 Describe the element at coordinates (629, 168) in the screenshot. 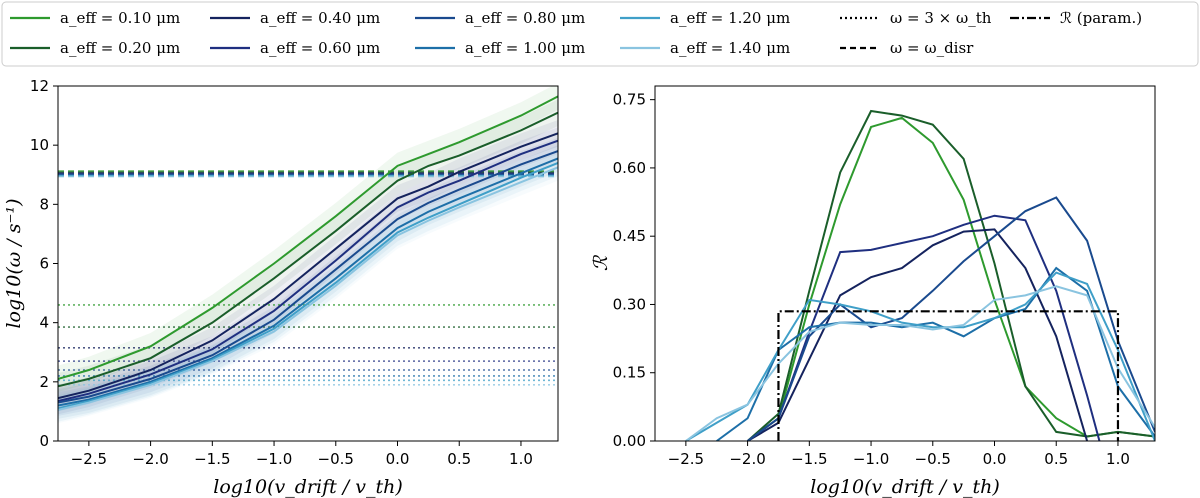

I see `y-tick-label: 0.60` at that location.